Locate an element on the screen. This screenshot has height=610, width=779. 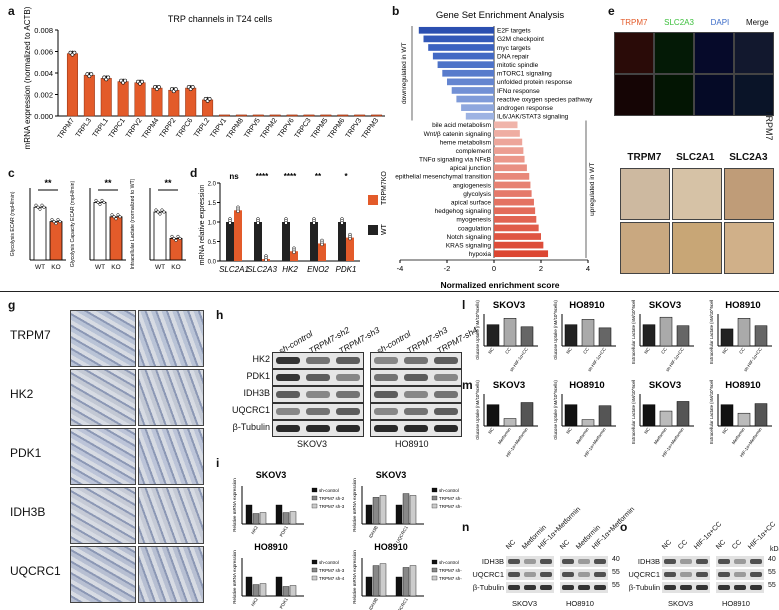
o-cell-label: SKOV3 is located at coordinates (681, 603).